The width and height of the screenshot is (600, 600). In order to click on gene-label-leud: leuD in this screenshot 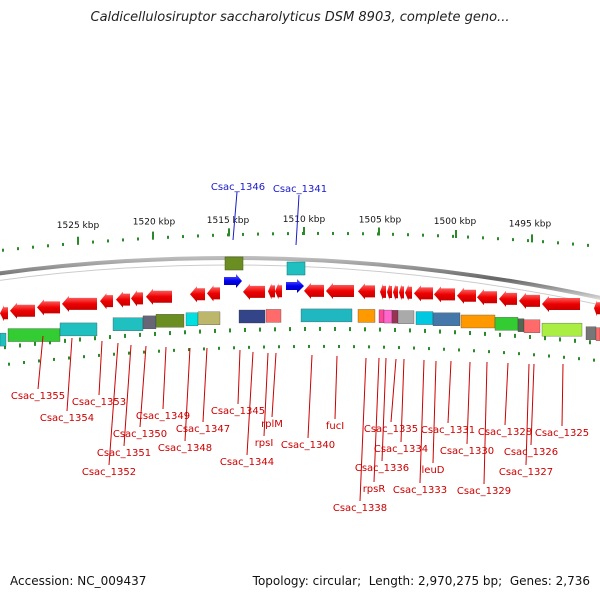, I will do `click(433, 470)`.